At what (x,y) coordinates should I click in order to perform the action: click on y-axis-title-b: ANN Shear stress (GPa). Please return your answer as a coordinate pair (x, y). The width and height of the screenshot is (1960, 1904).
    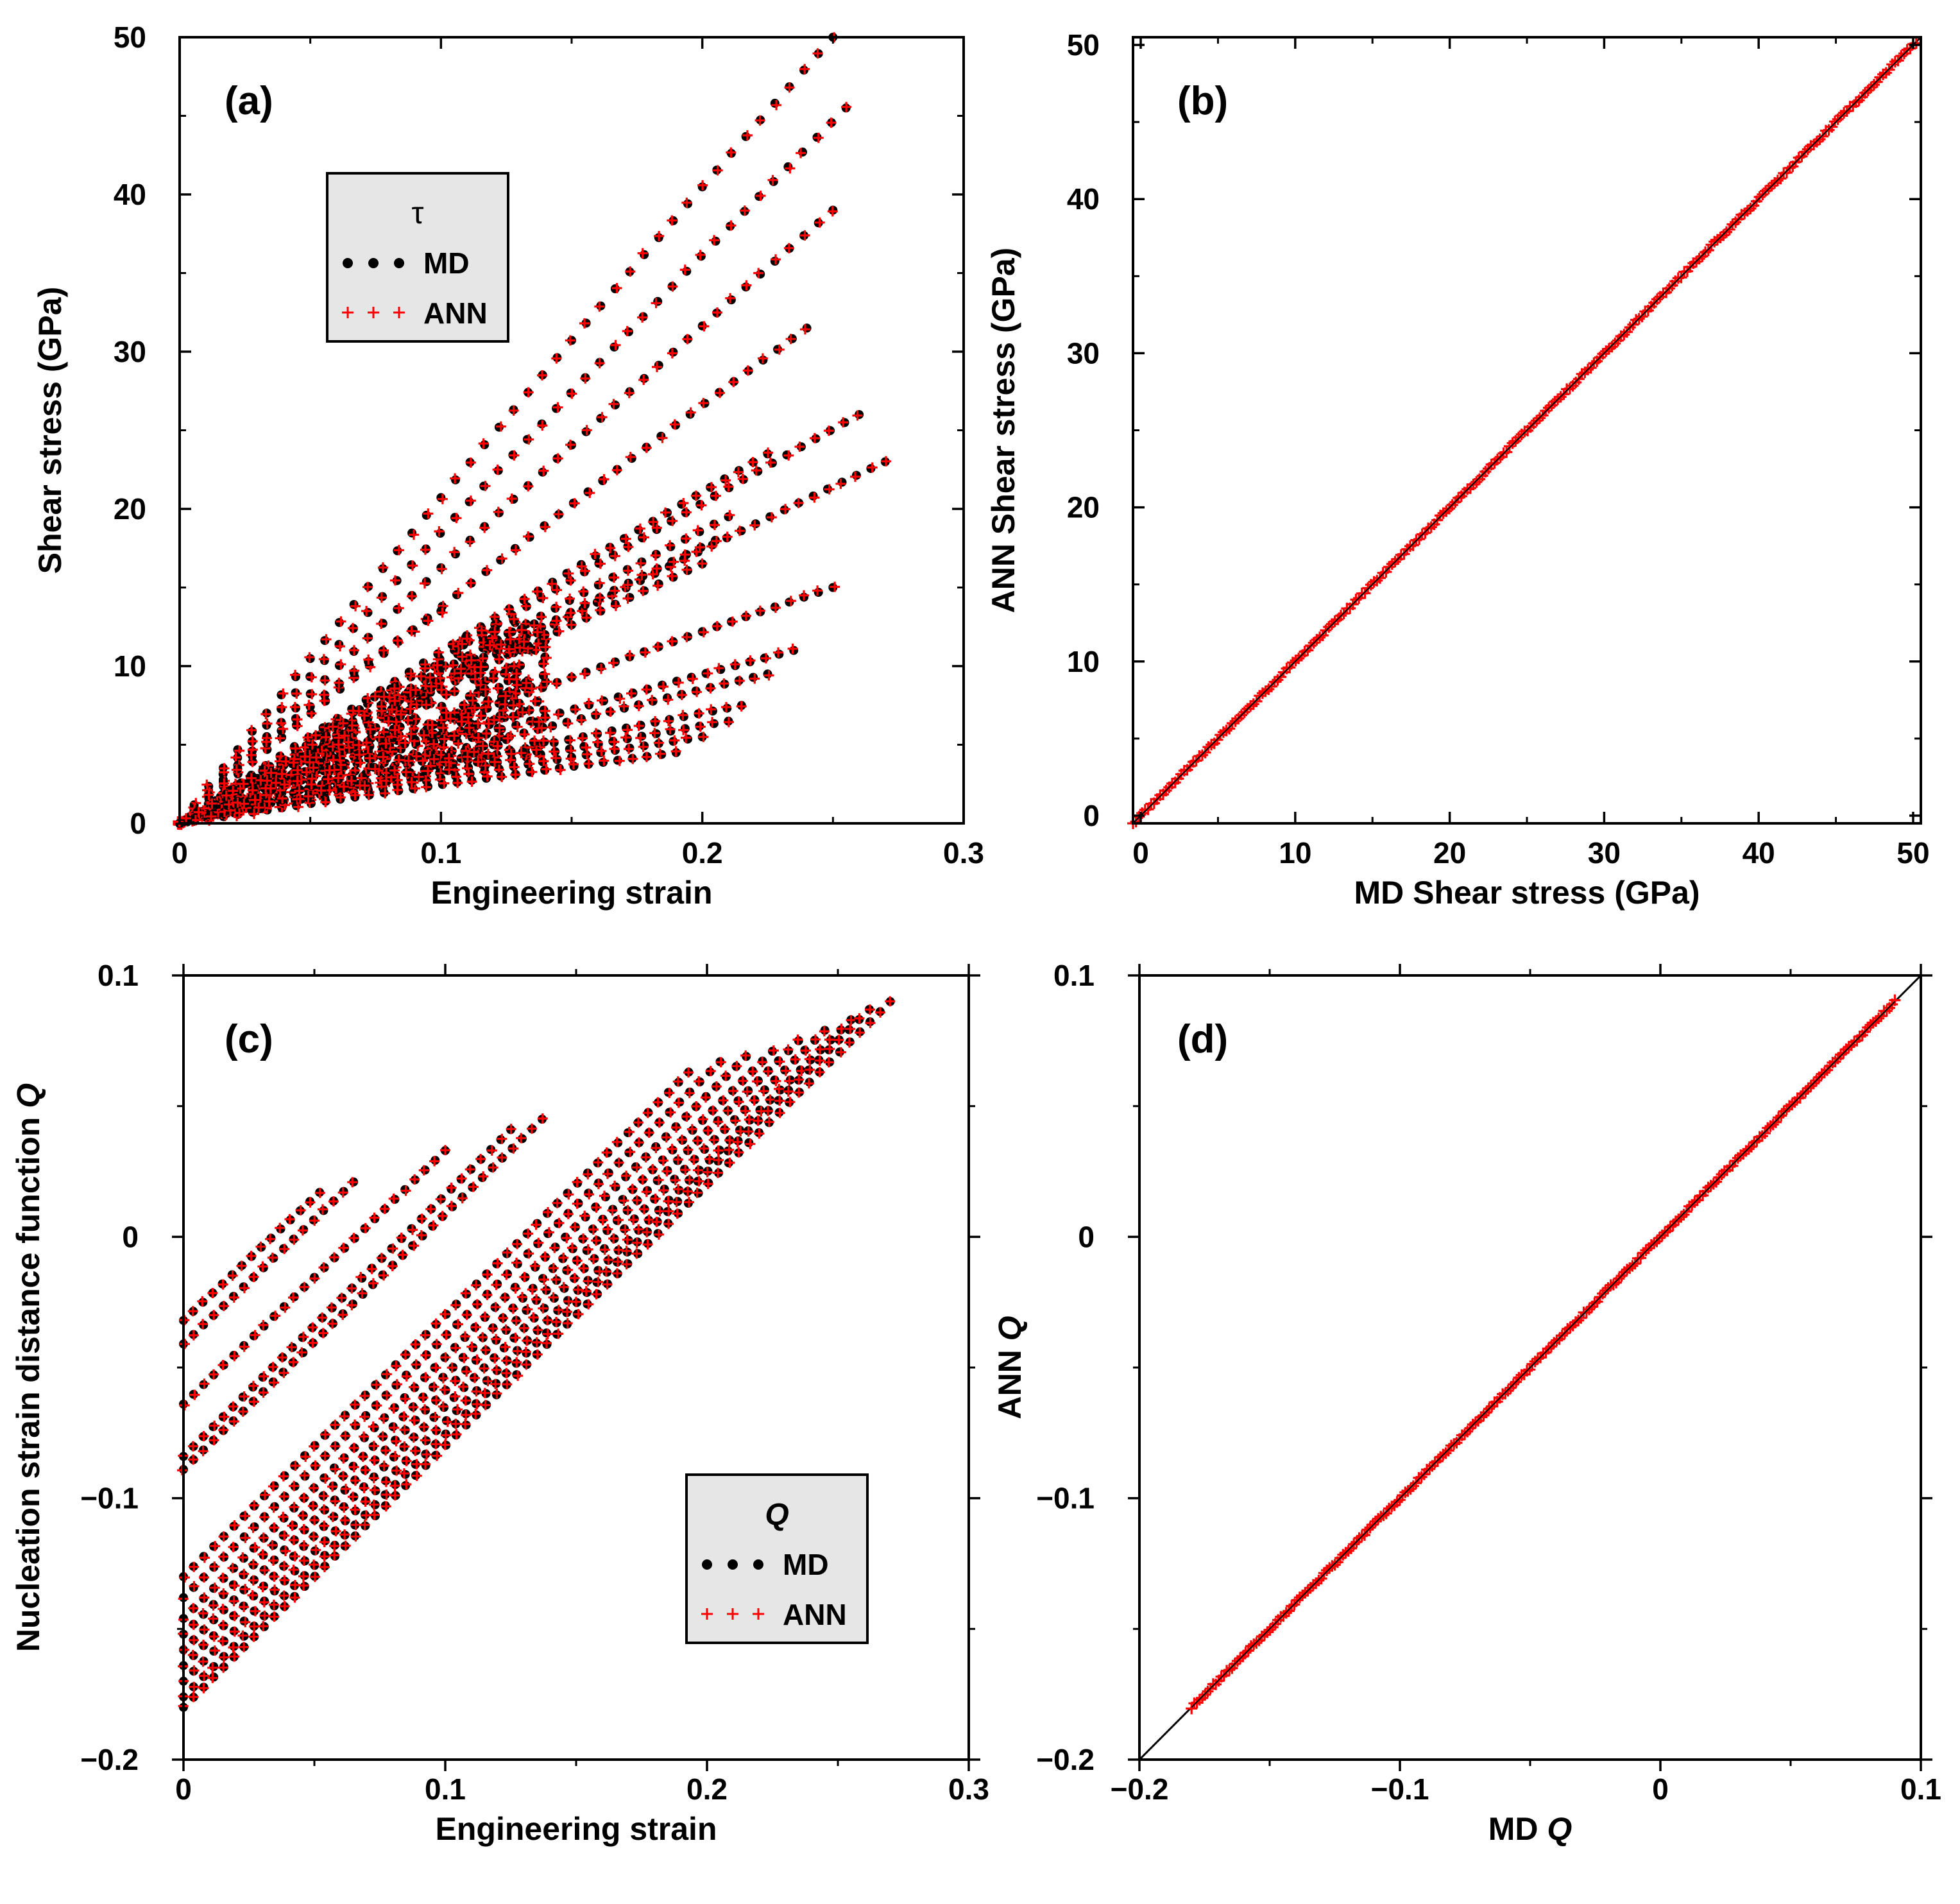
    Looking at the image, I should click on (1003, 431).